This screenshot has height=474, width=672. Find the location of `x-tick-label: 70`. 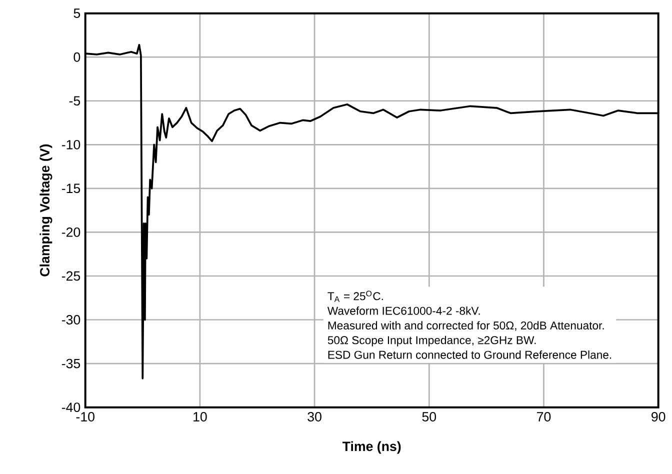

x-tick-label: 70 is located at coordinates (544, 417).